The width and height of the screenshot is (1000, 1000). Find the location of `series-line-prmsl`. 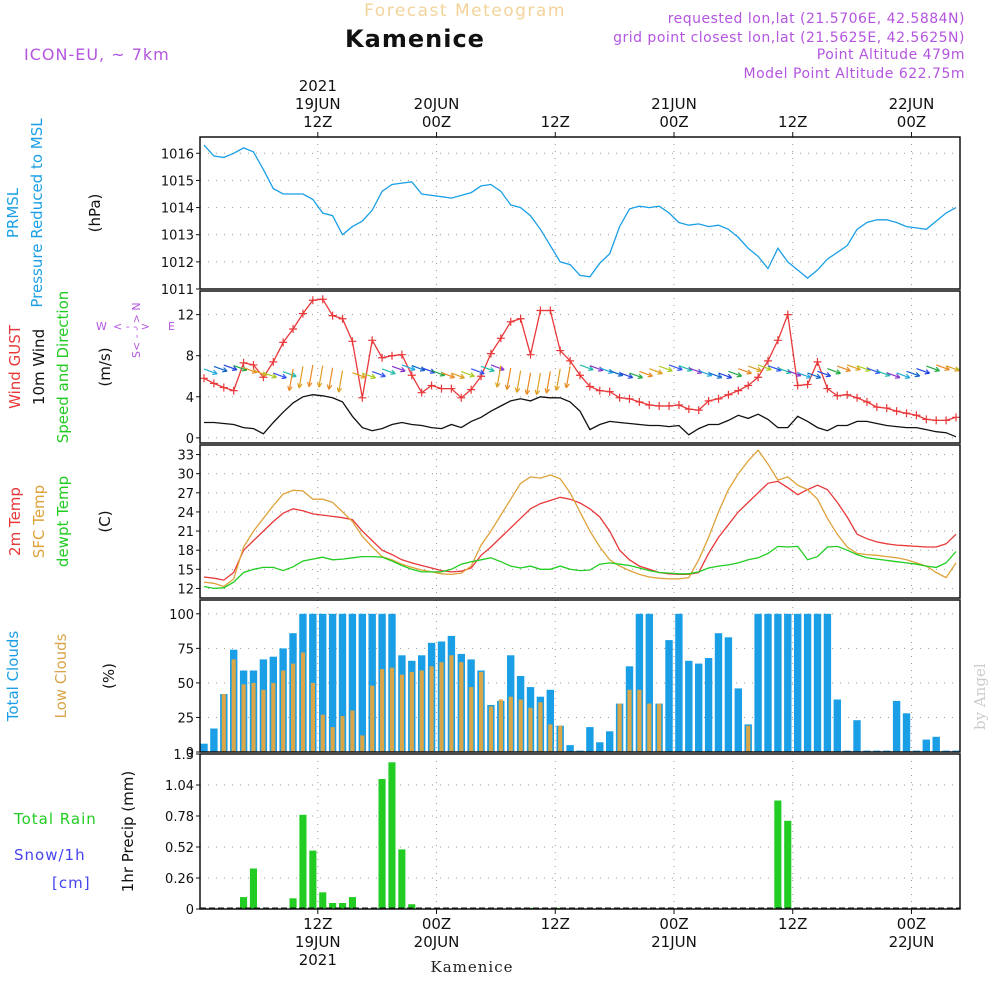

series-line-prmsl is located at coordinates (580, 211).